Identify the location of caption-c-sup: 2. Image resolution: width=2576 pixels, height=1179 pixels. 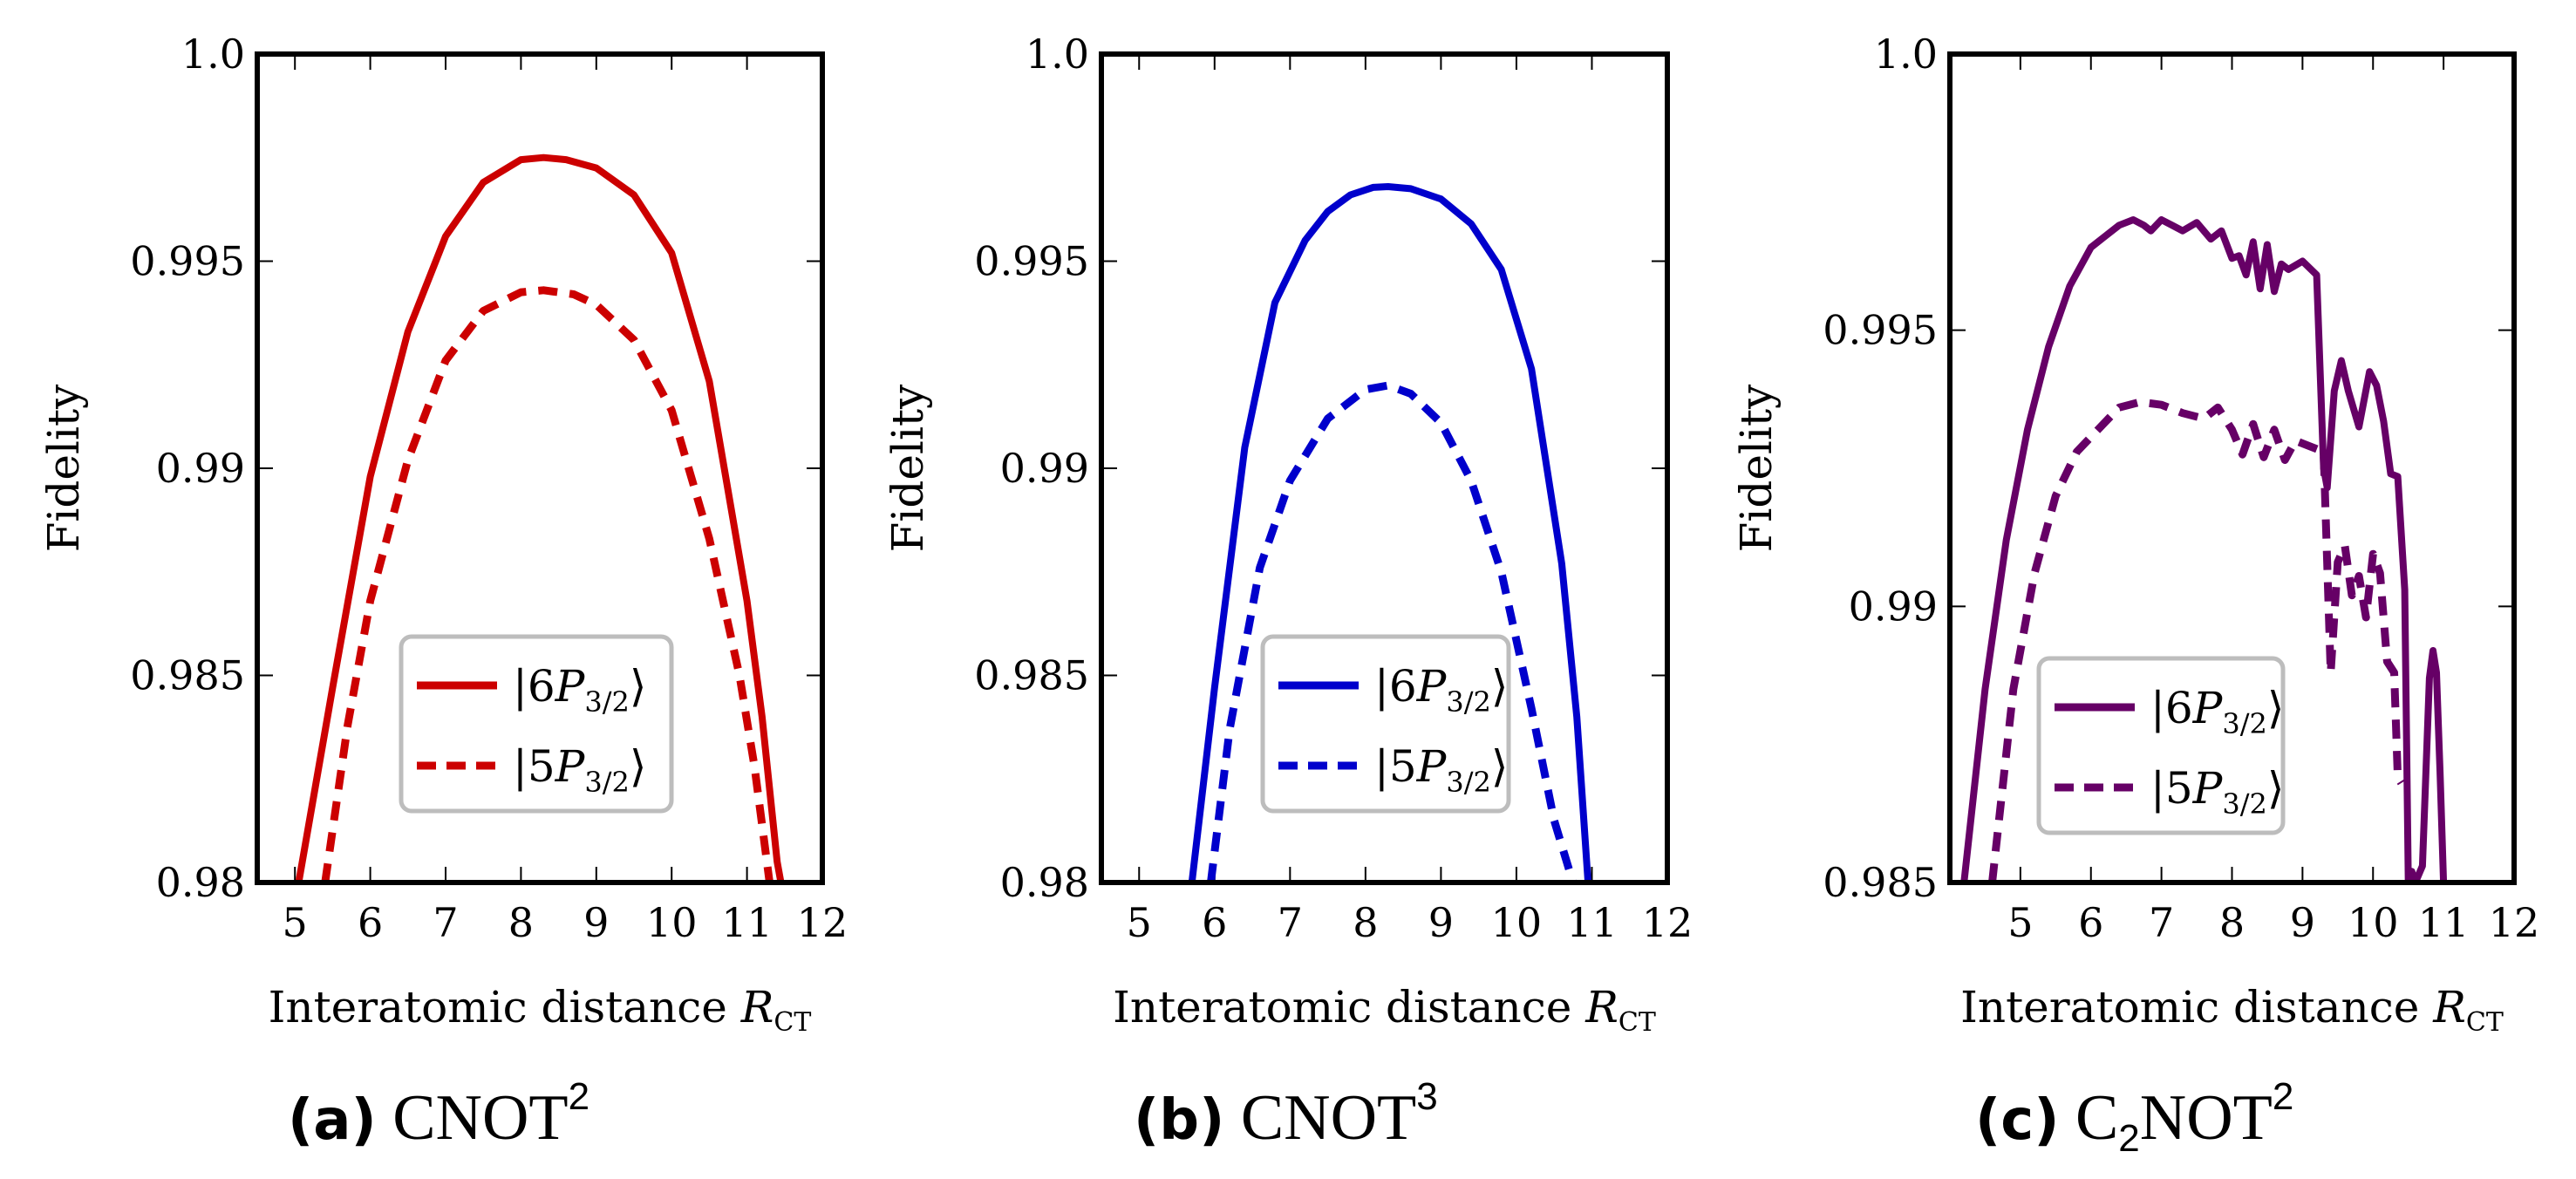
(2283, 1096).